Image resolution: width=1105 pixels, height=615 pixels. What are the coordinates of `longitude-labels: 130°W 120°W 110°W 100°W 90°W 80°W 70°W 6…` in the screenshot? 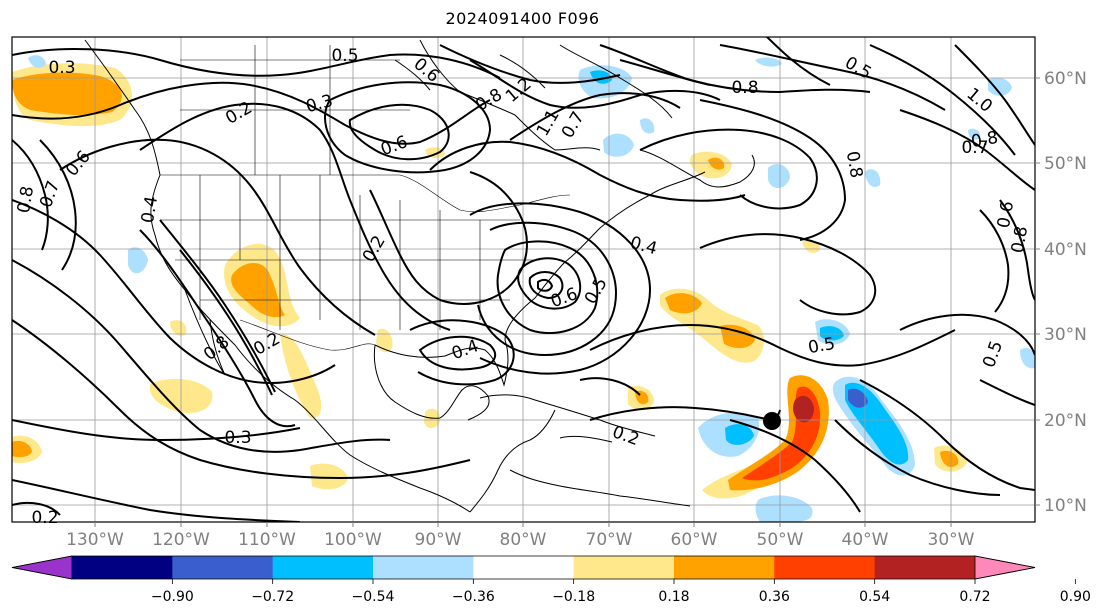 It's located at (520, 540).